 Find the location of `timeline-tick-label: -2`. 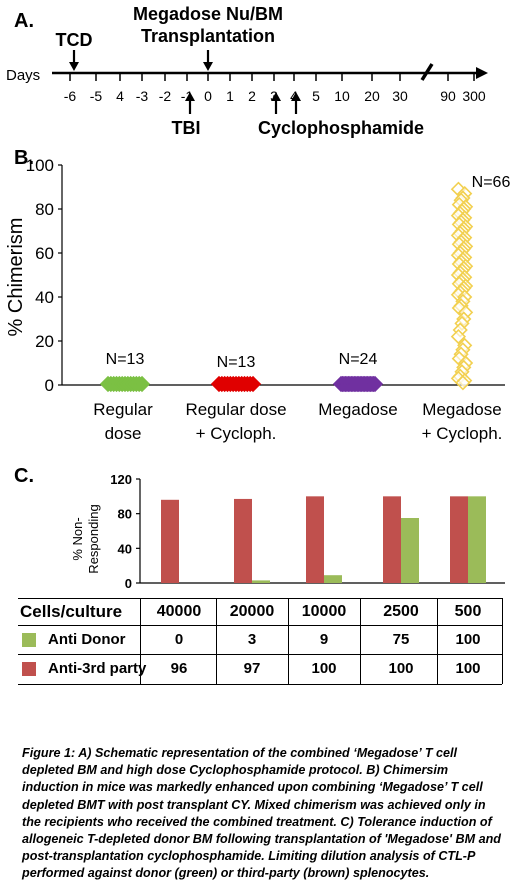

timeline-tick-label: -2 is located at coordinates (165, 96).